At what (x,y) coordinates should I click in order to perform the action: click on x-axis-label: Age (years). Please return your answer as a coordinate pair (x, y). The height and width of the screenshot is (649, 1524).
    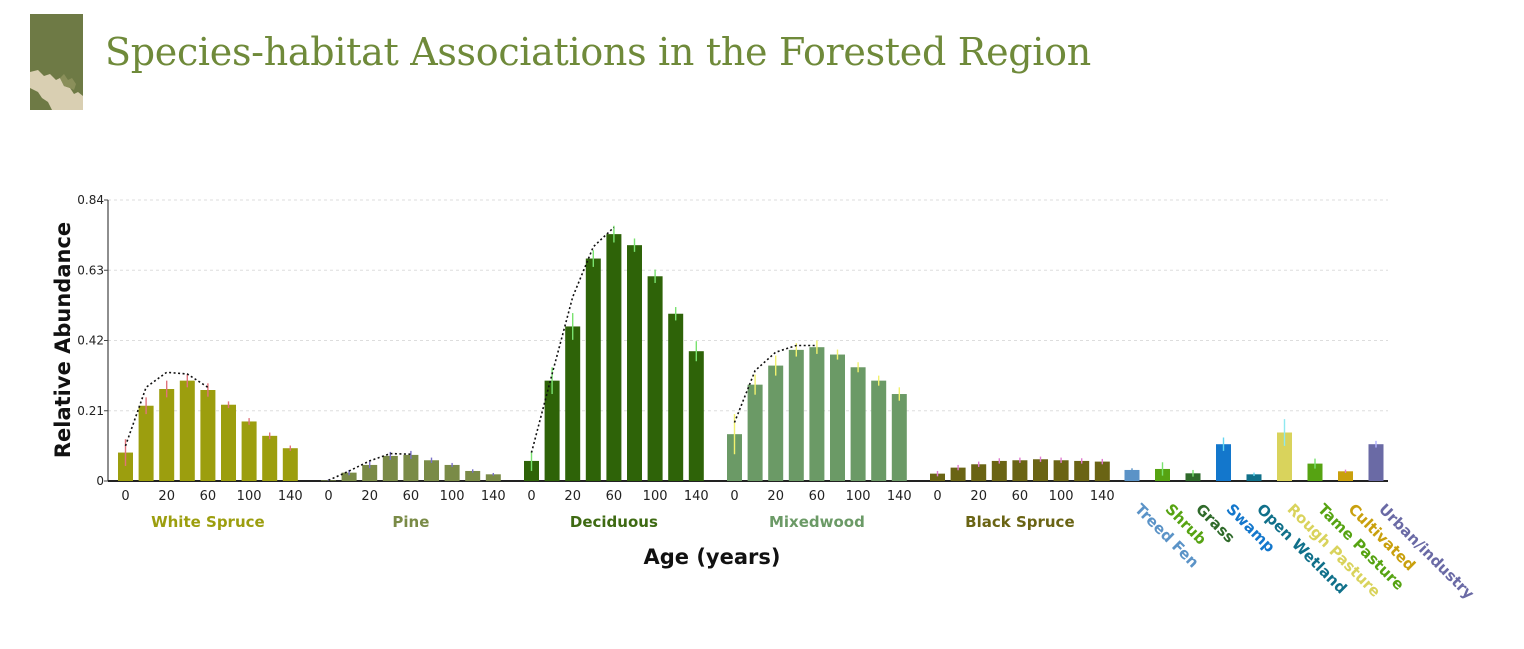
    Looking at the image, I should click on (712, 557).